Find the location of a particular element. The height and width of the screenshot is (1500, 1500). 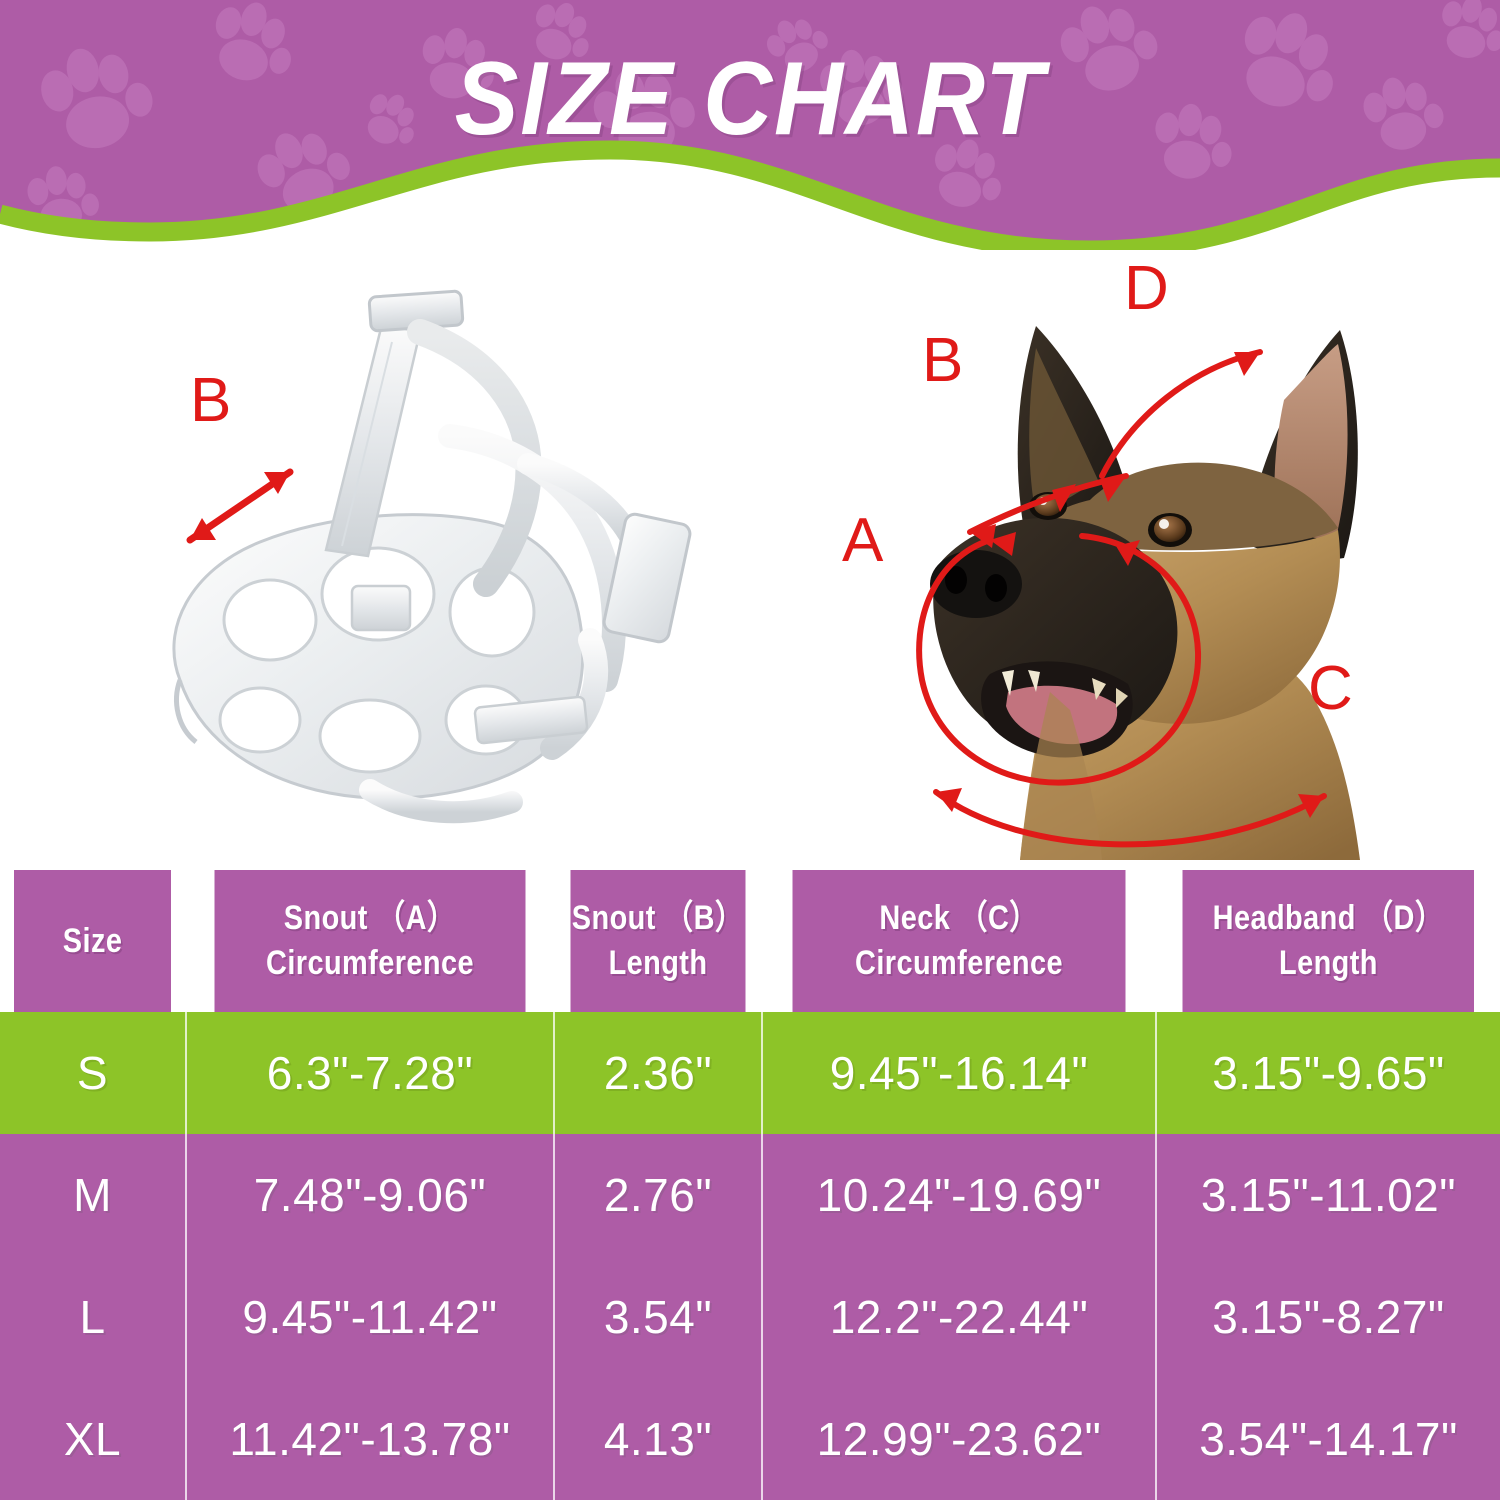

dog-svg is located at coordinates (1138, 593).